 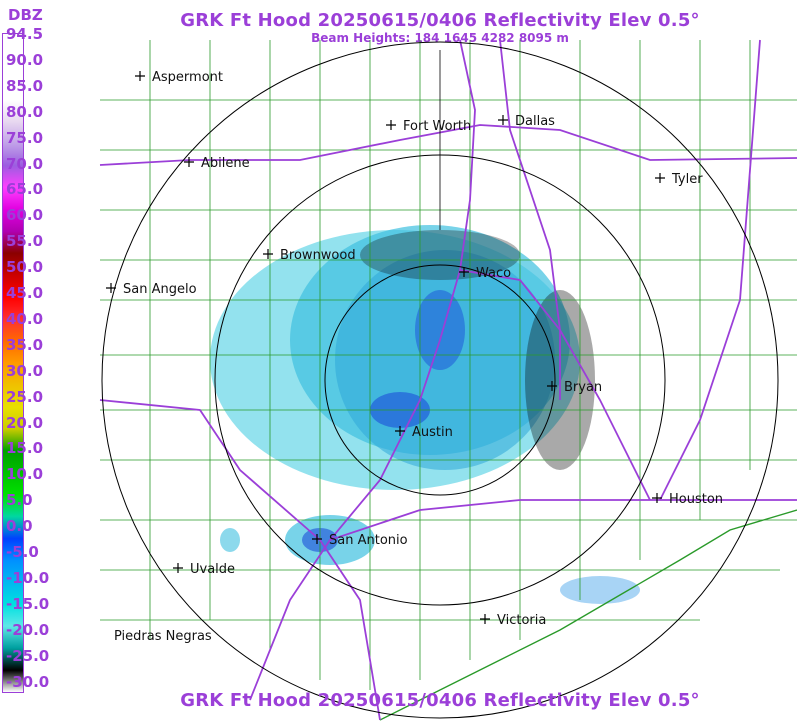 I want to click on legend-color-bar, so click(x=13, y=363).